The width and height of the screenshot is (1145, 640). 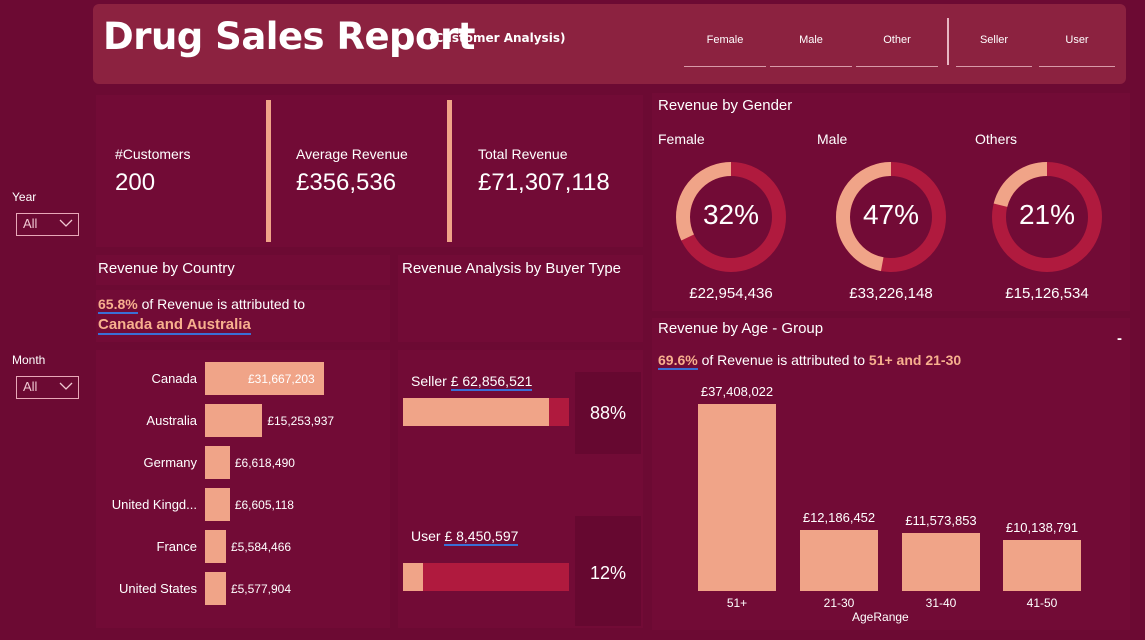 What do you see at coordinates (880, 617) in the screenshot?
I see `age-x-axis-label: AgeRange` at bounding box center [880, 617].